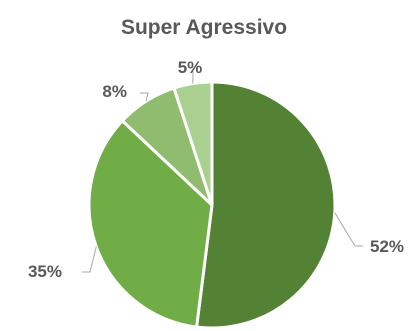 The width and height of the screenshot is (408, 331). Describe the element at coordinates (89, 259) in the screenshot. I see `leader-line-35pct` at that location.